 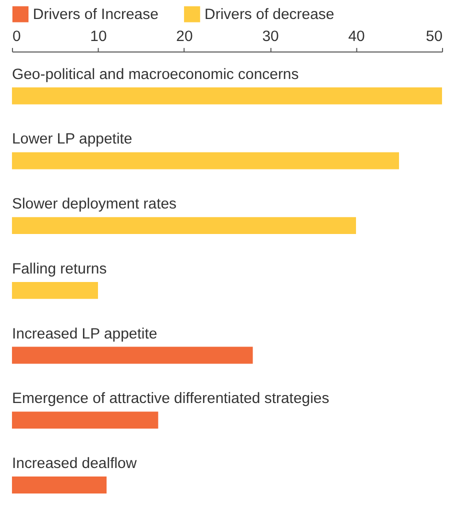 What do you see at coordinates (269, 15) in the screenshot?
I see `legend-label: Drivers of decrease` at bounding box center [269, 15].